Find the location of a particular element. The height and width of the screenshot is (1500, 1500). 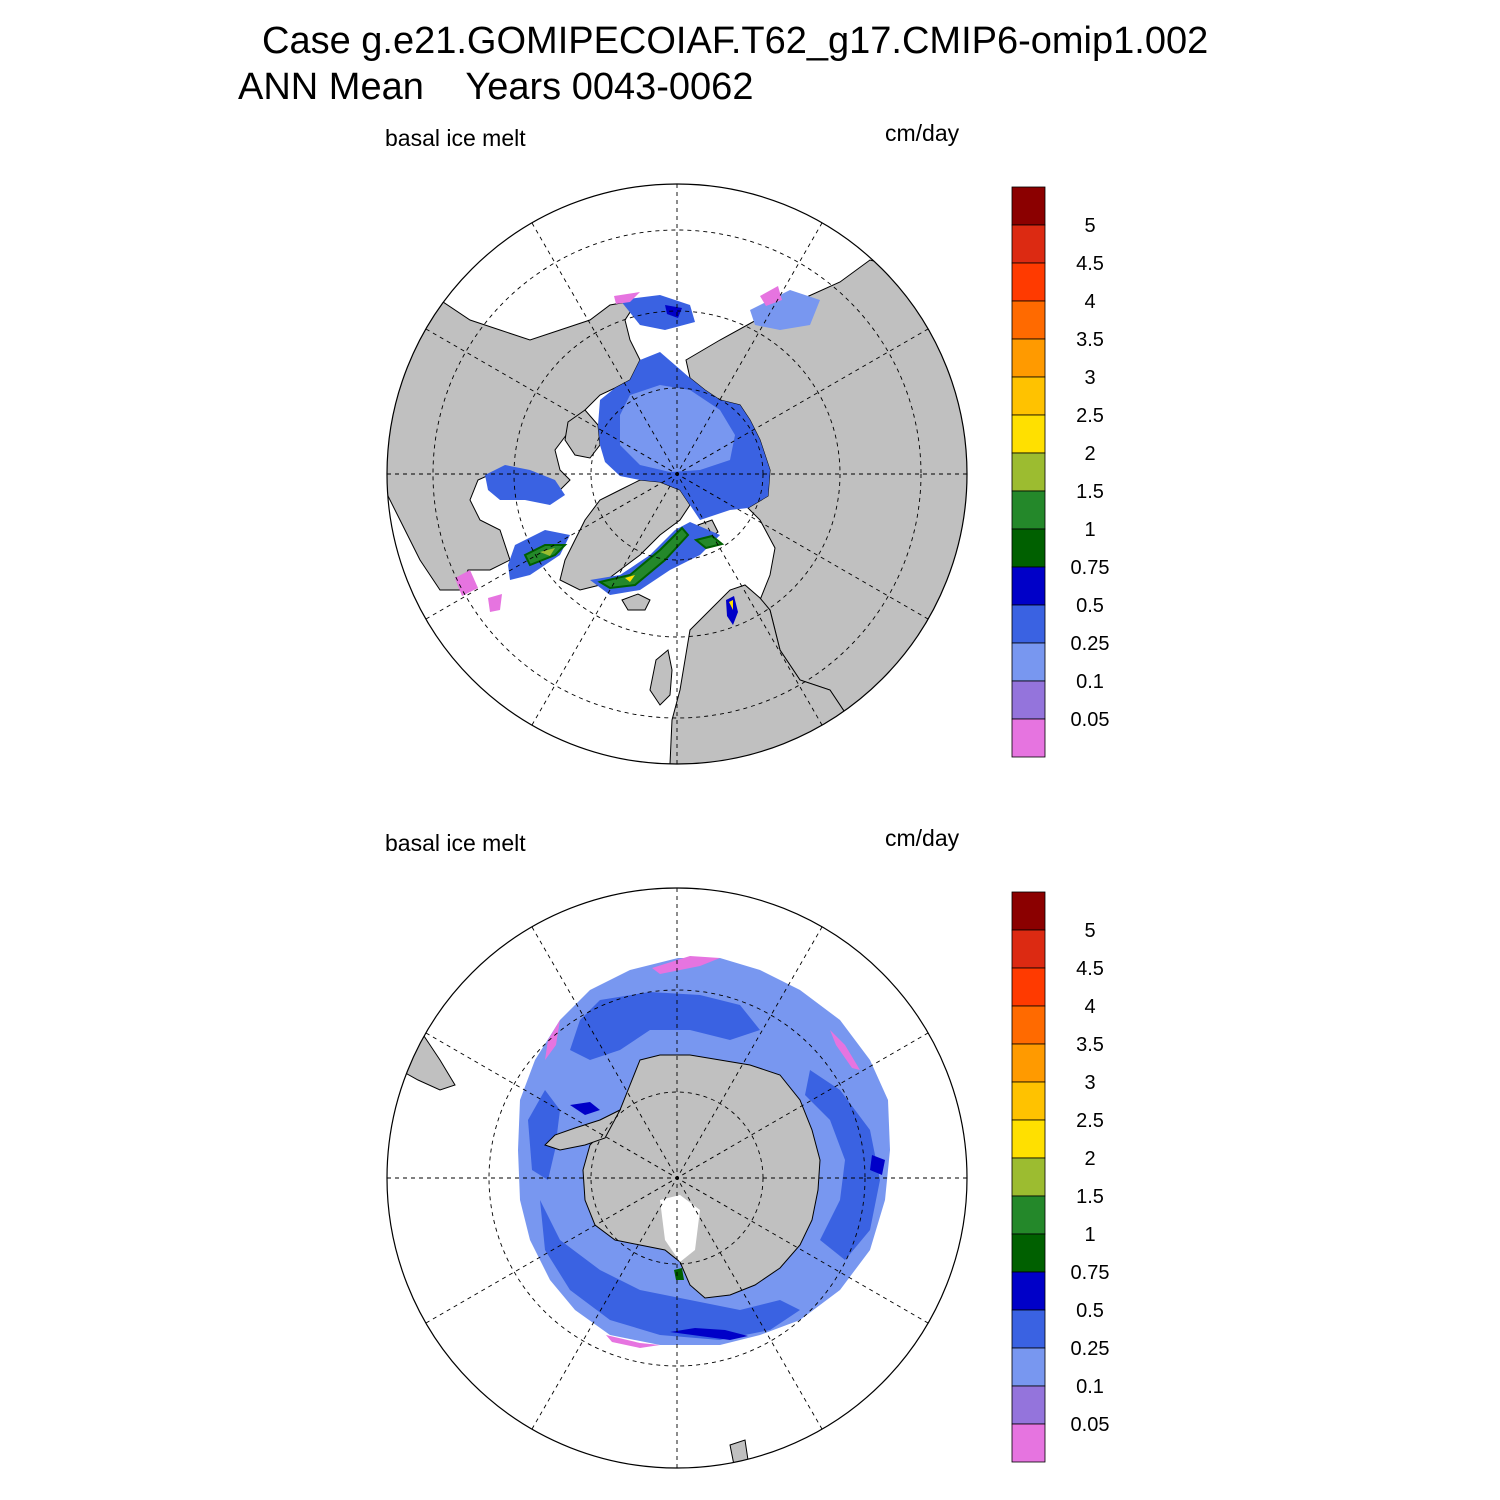

north-colorbar-label-11: 0.25 is located at coordinates (1090, 644).